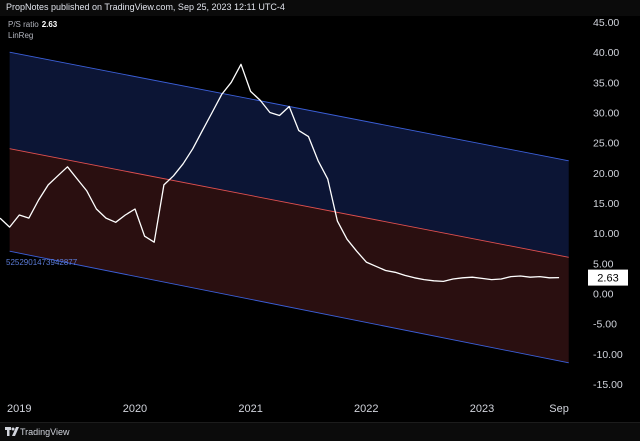  I want to click on y-tick-label: 35.00, so click(606, 83).